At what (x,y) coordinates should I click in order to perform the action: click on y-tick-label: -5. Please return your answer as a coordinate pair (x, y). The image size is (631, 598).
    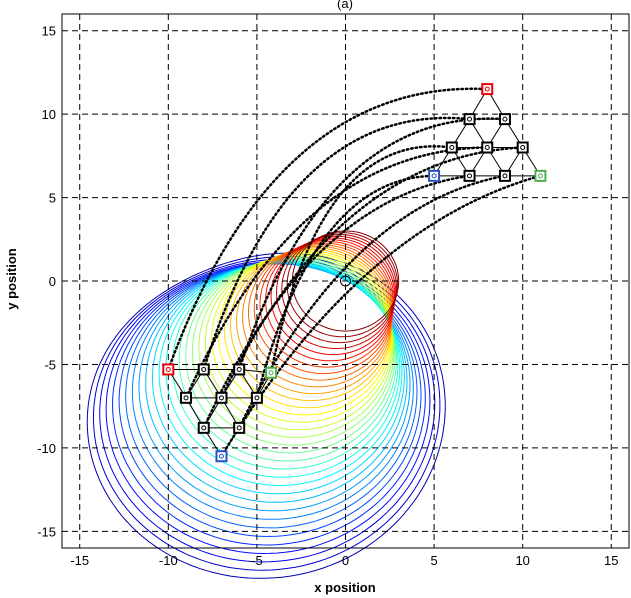
    Looking at the image, I should click on (50, 364).